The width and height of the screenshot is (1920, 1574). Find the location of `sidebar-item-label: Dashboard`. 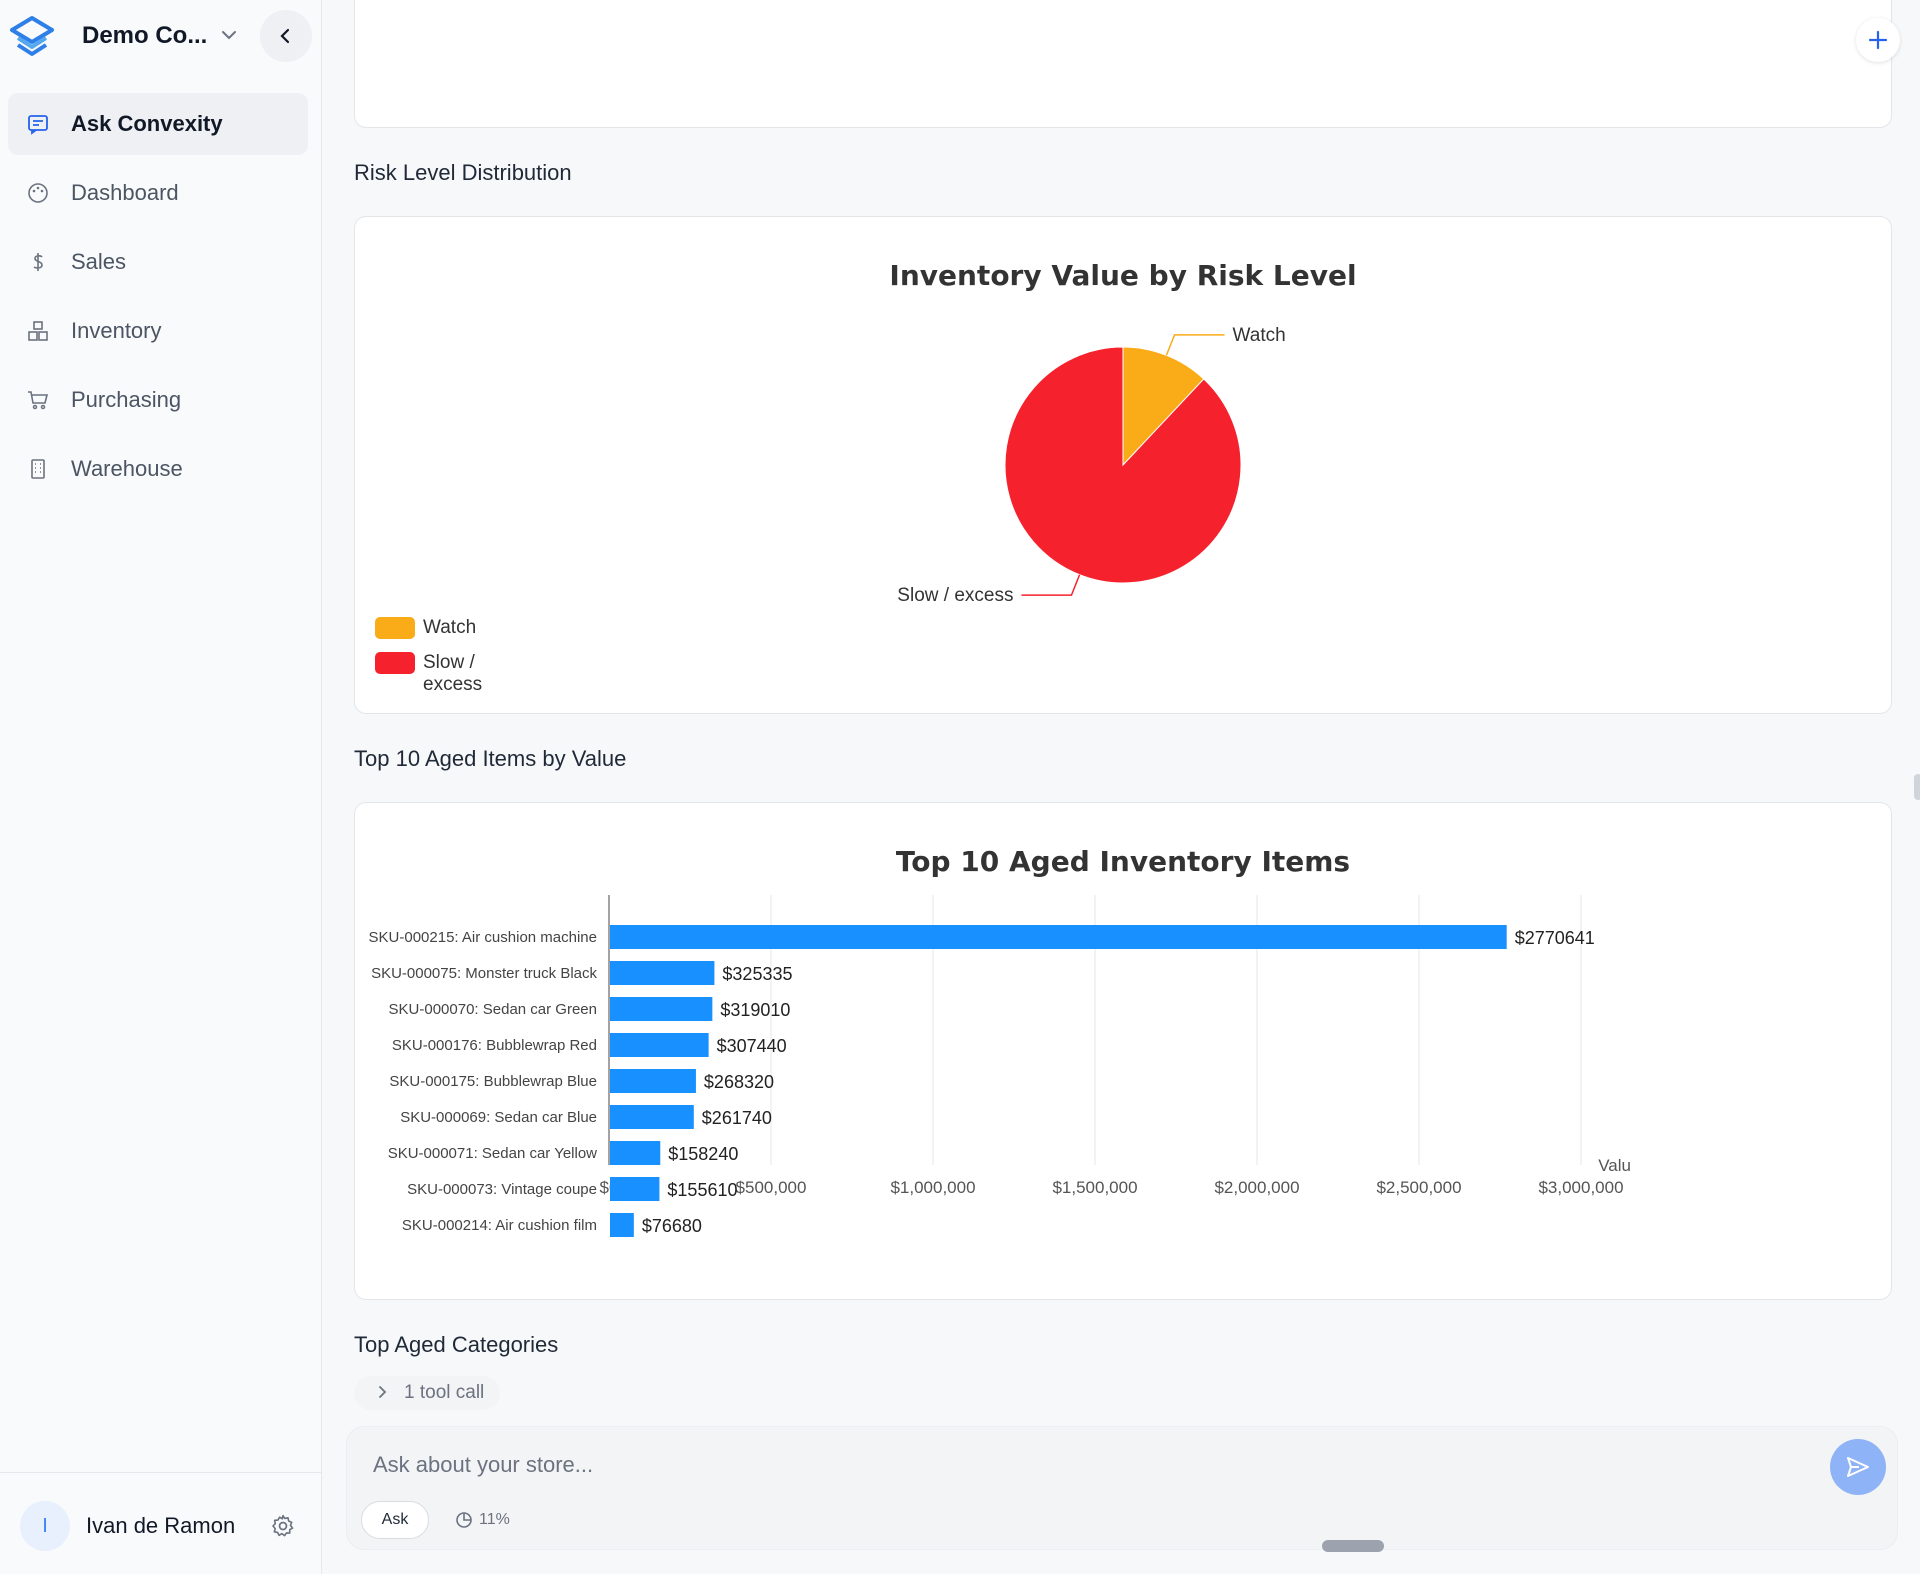

sidebar-item-label: Dashboard is located at coordinates (125, 192).